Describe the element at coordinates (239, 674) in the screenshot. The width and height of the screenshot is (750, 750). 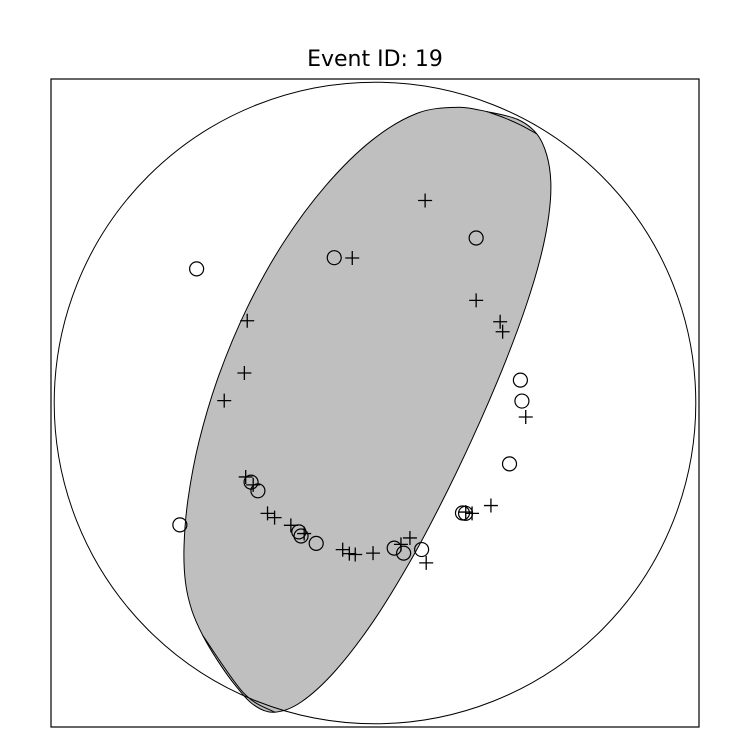
I see `nodal-arc-lower` at that location.